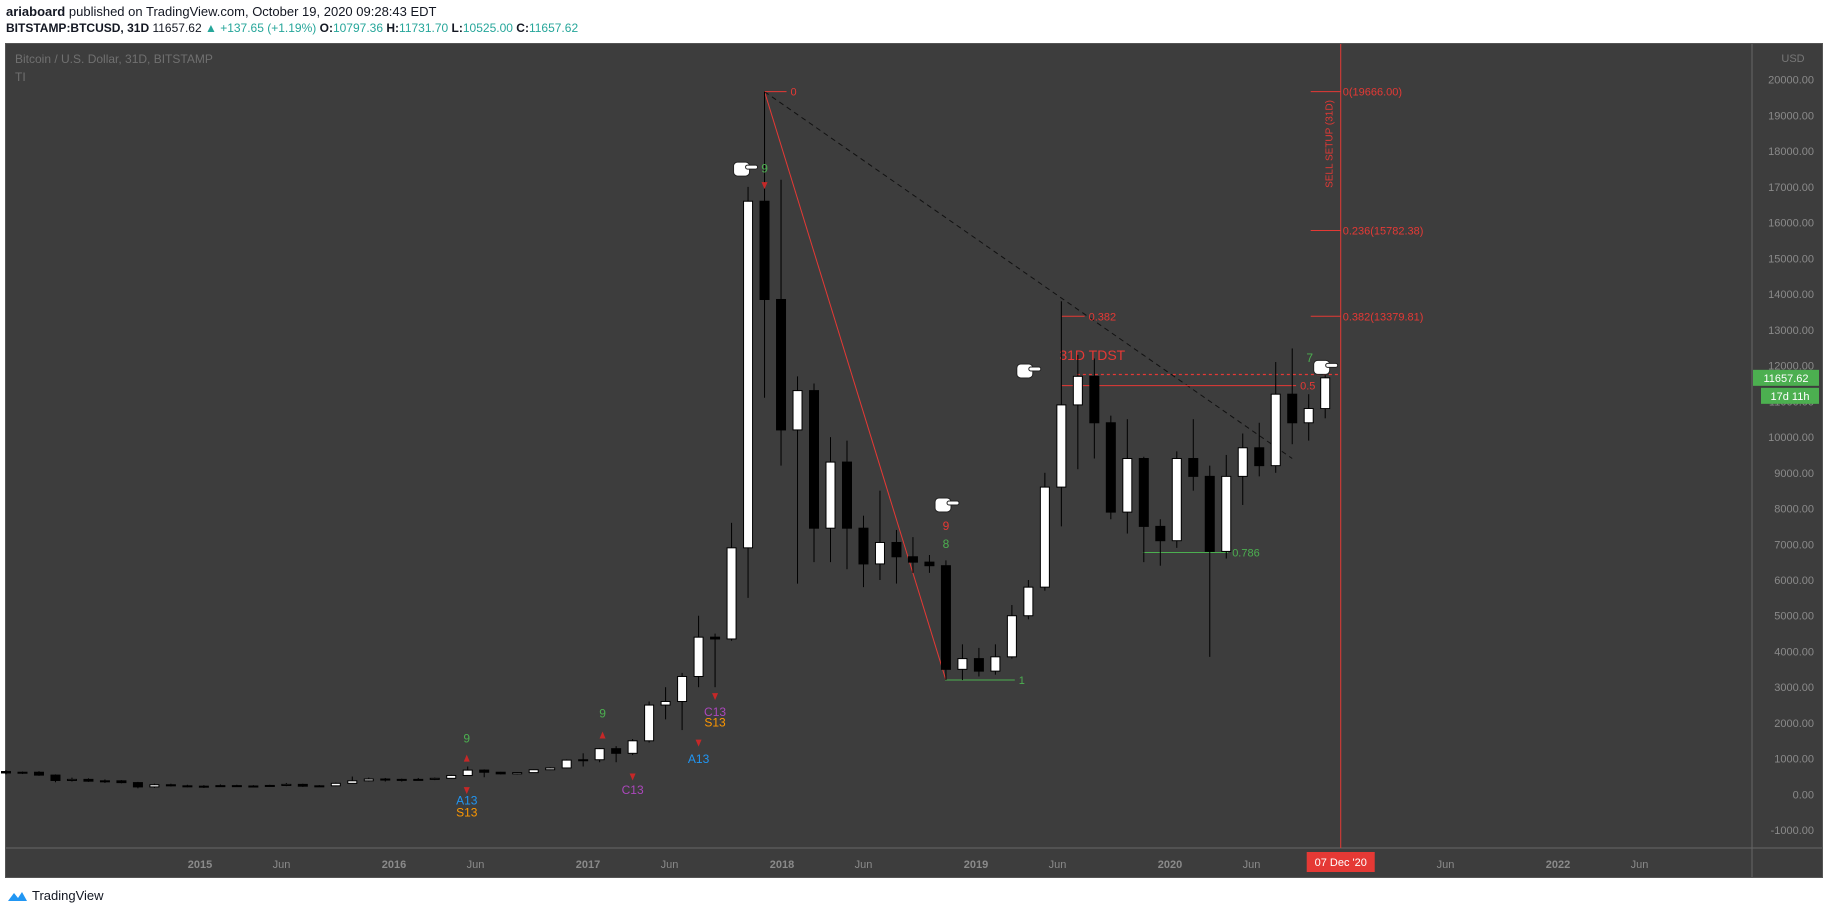 The image size is (1828, 915). I want to click on y-tick-label: 6000.00, so click(1794, 581).